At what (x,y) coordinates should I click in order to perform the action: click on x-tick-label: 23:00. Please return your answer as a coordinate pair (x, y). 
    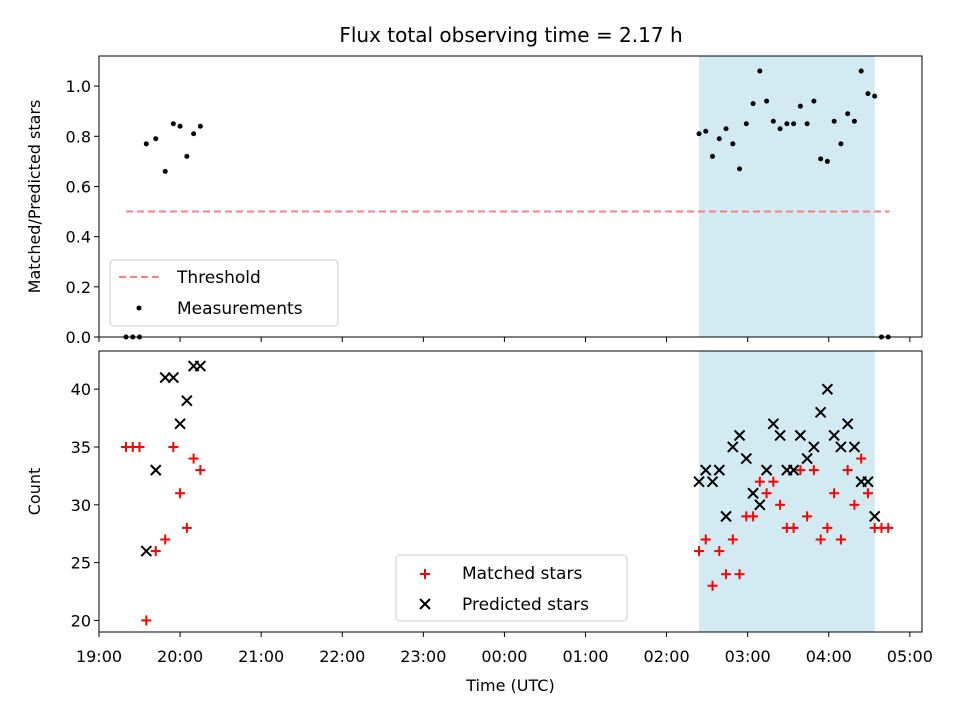
    Looking at the image, I should click on (423, 656).